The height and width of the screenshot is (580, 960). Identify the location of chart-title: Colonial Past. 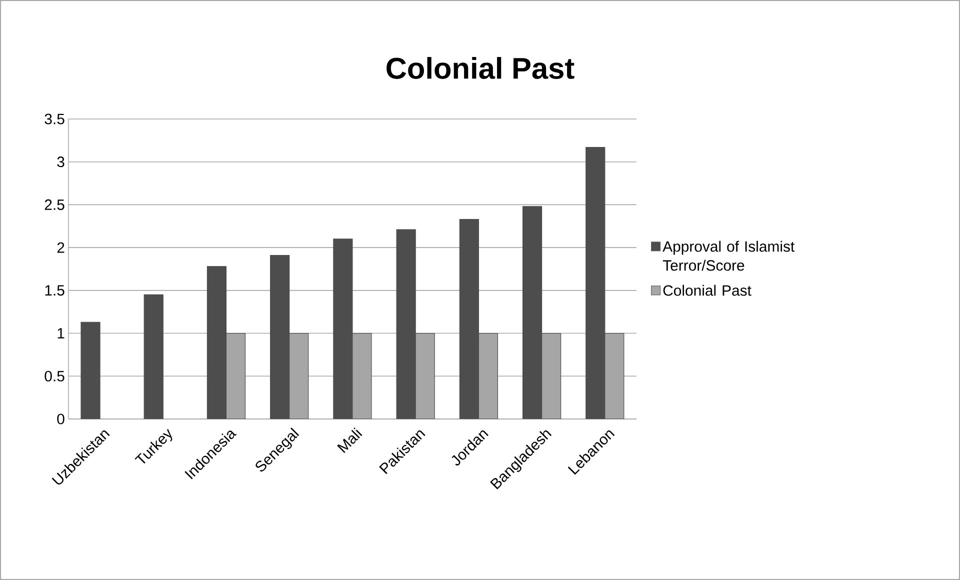
(480, 68).